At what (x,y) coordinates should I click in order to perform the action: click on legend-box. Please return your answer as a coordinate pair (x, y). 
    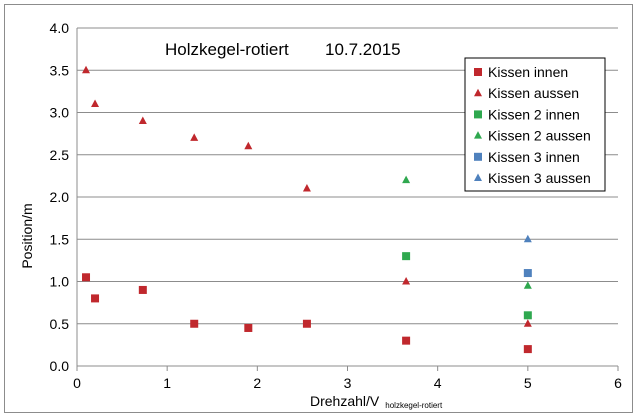
    Looking at the image, I should click on (535, 124).